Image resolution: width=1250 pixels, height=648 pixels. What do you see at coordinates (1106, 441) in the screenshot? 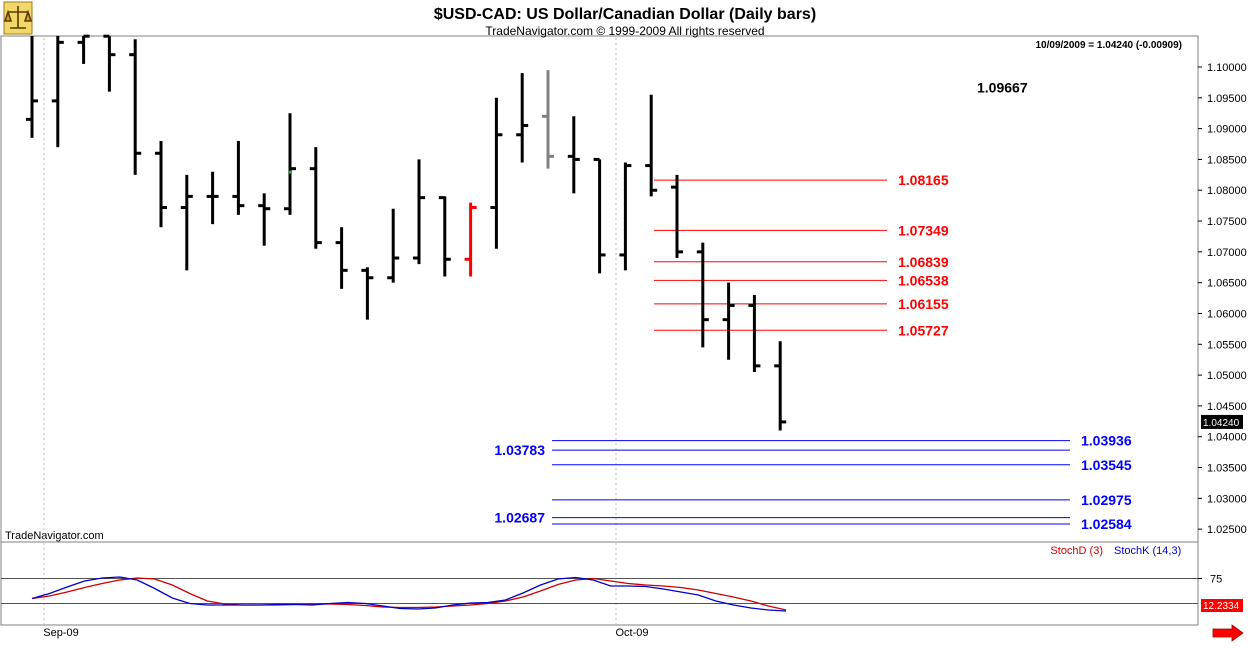
I see `support-label: 1.03936` at bounding box center [1106, 441].